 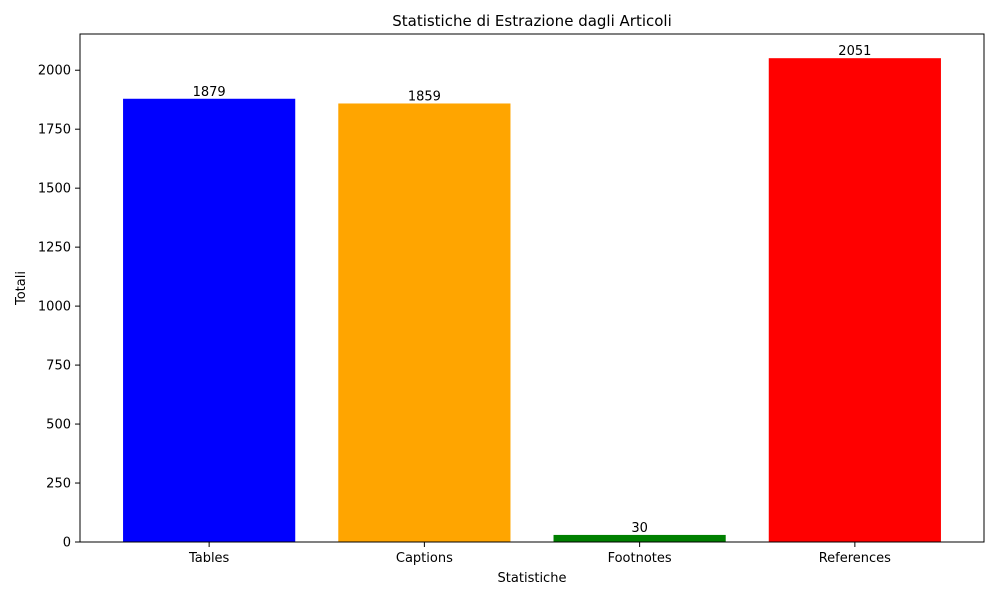 What do you see at coordinates (209, 558) in the screenshot?
I see `x-tick-label-tables: Tables` at bounding box center [209, 558].